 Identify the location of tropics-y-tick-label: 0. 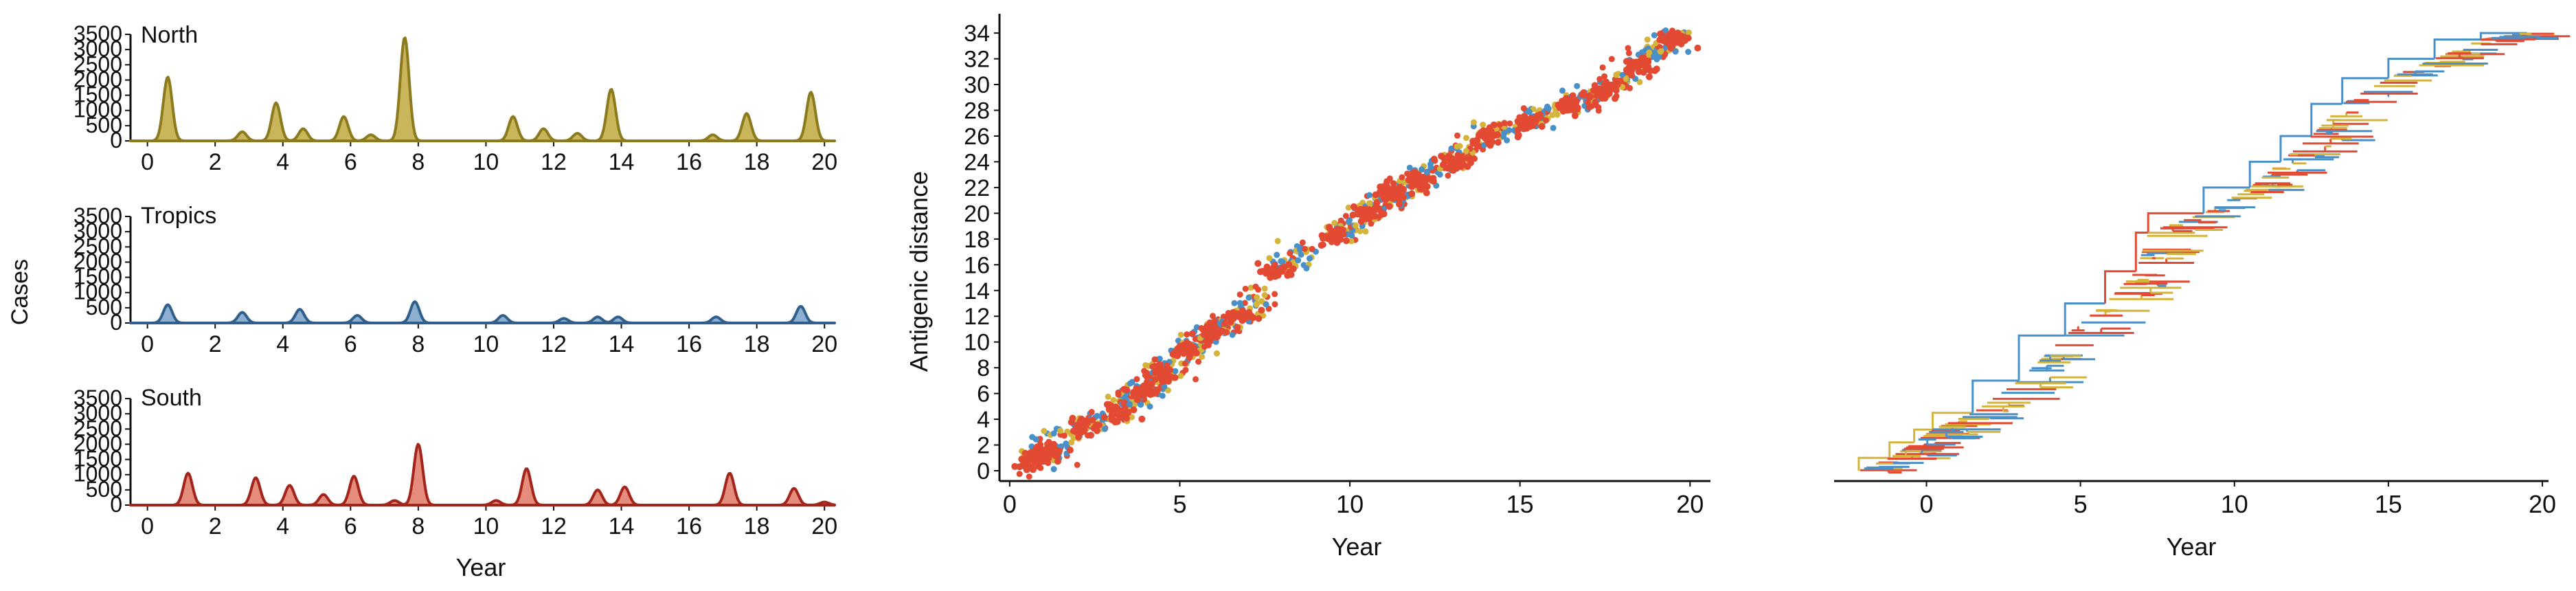
(116, 322).